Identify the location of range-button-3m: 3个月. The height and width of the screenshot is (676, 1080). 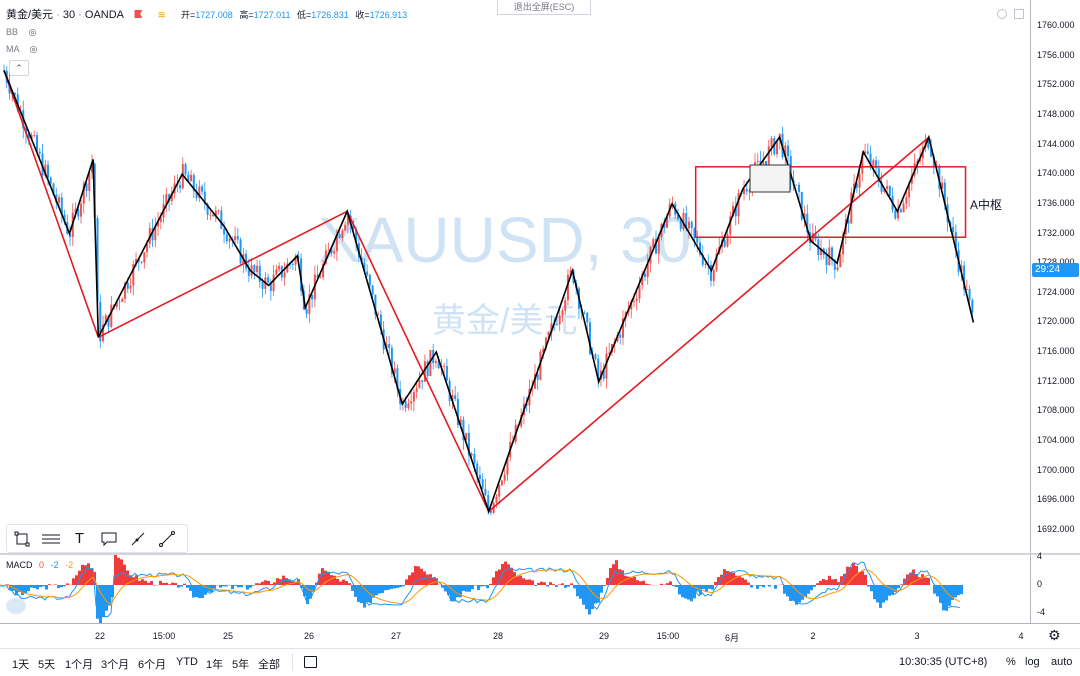
(115, 664).